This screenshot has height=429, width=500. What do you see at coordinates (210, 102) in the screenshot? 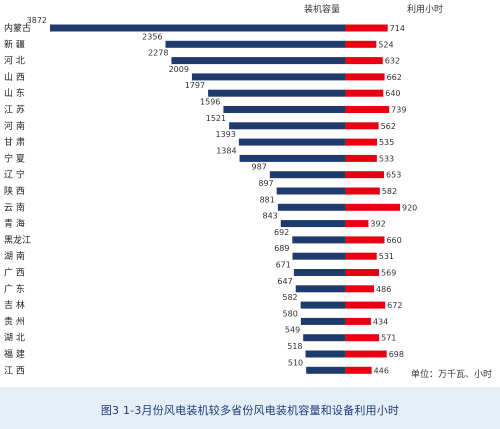
I see `capacity-value-label: 1596` at bounding box center [210, 102].